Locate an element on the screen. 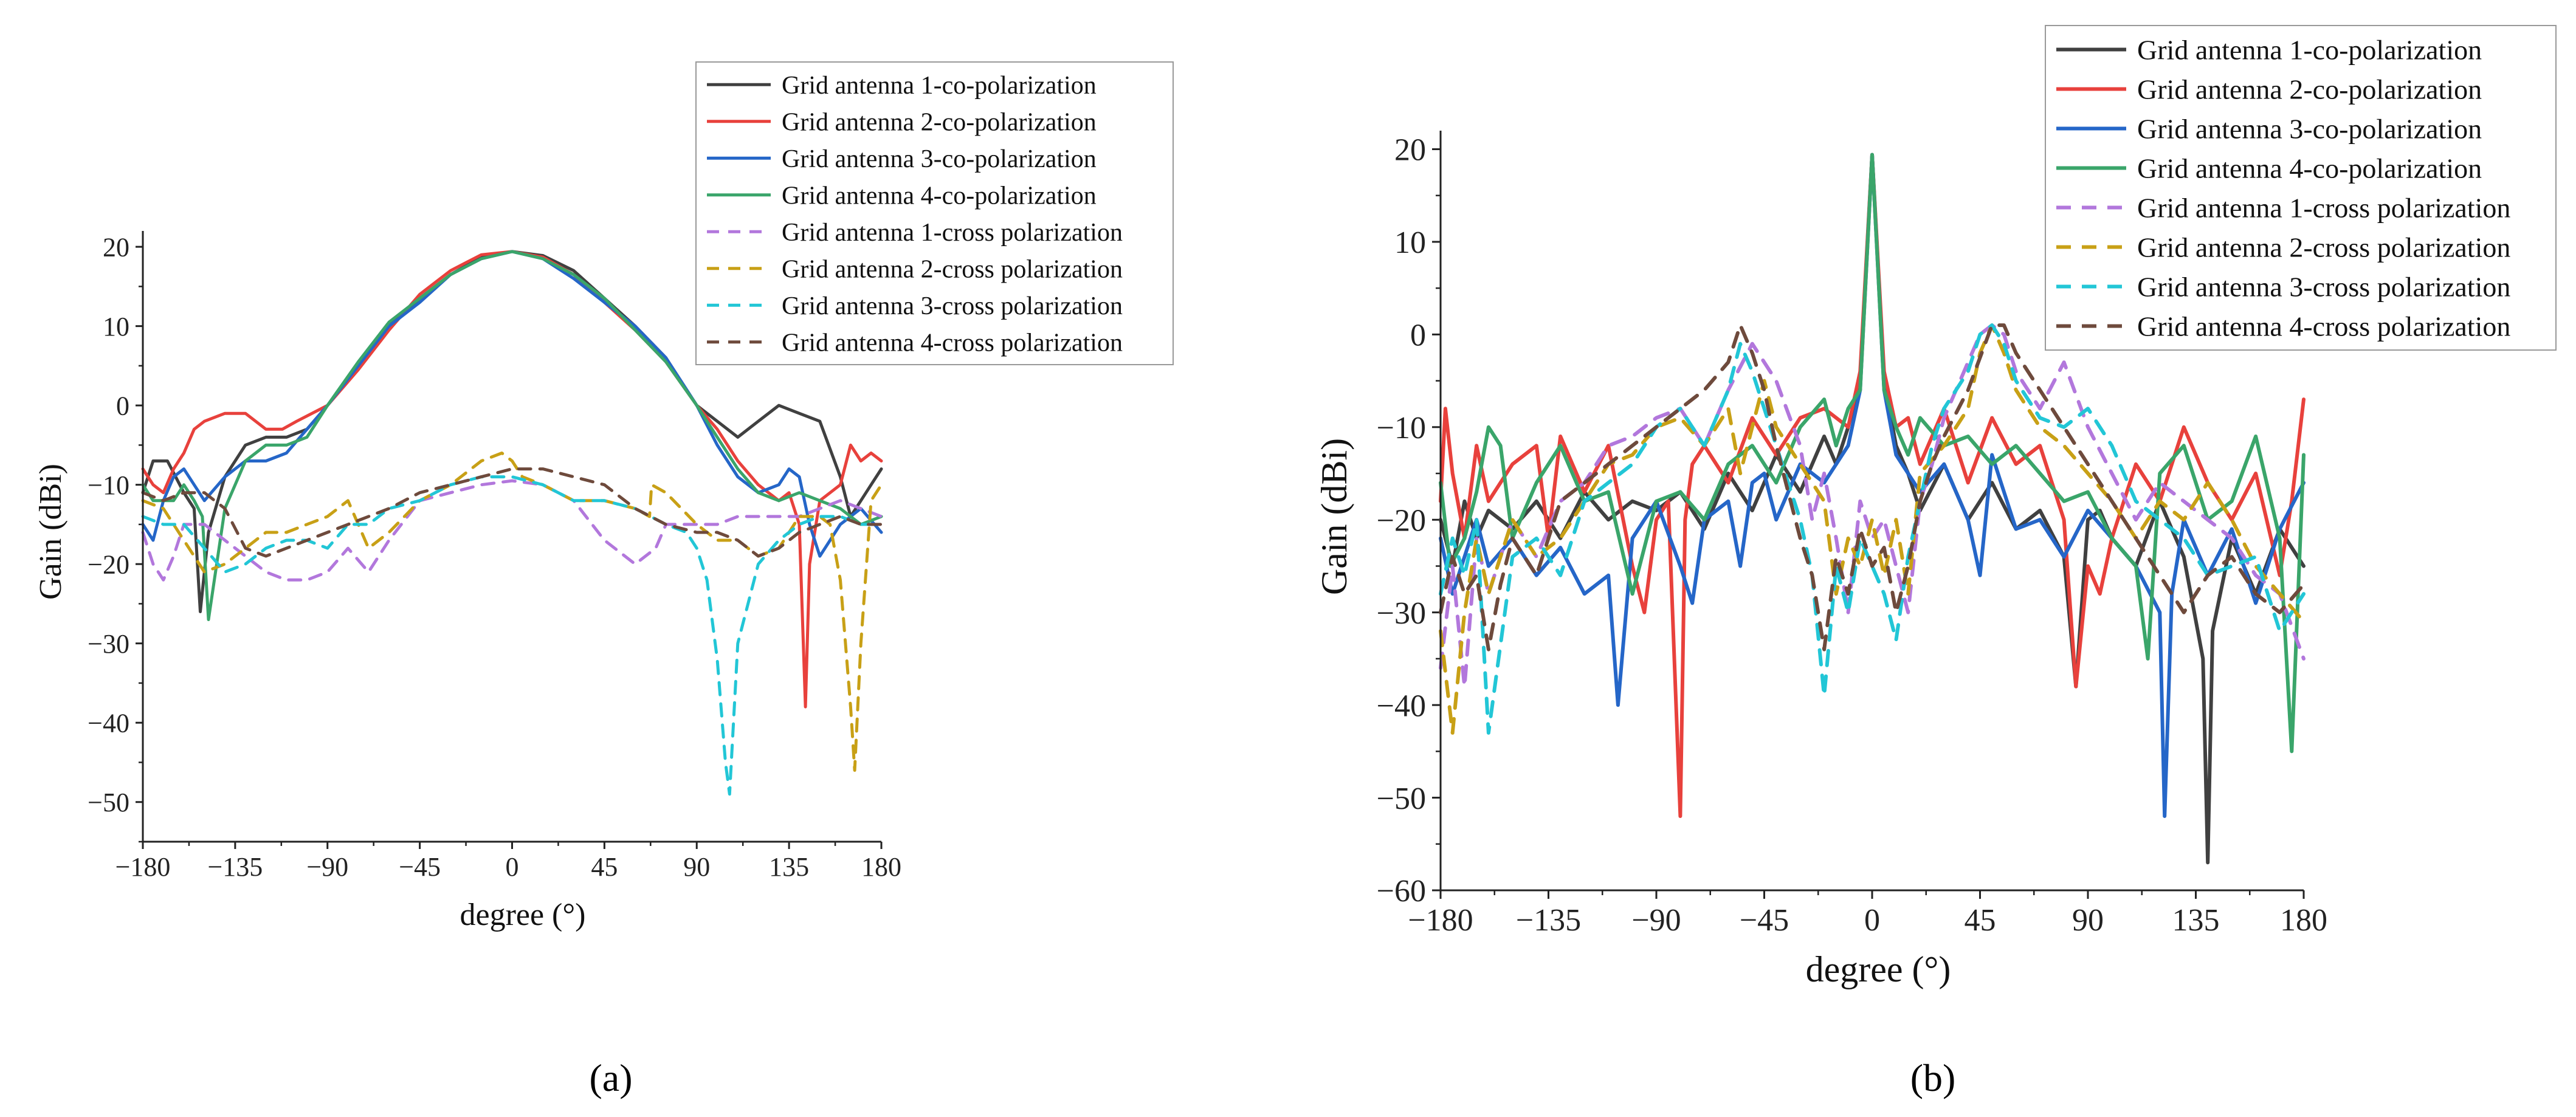  legend-label-b-7: Grid antenna 3-cross polarization is located at coordinates (2323, 287).